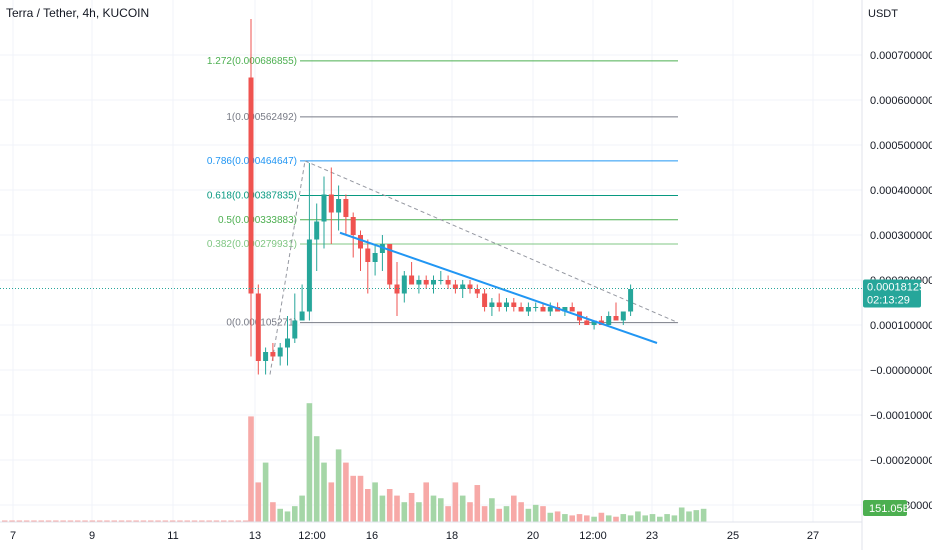 This screenshot has height=550, width=932. Describe the element at coordinates (372, 536) in the screenshot. I see `time-tick-label: 16` at that location.